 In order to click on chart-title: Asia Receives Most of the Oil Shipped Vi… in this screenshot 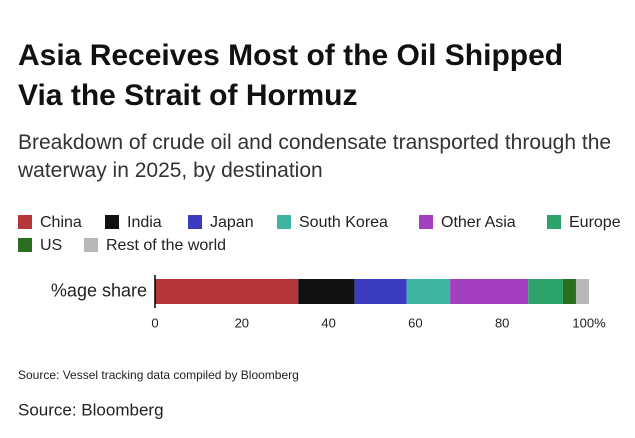, I will do `click(291, 75)`.